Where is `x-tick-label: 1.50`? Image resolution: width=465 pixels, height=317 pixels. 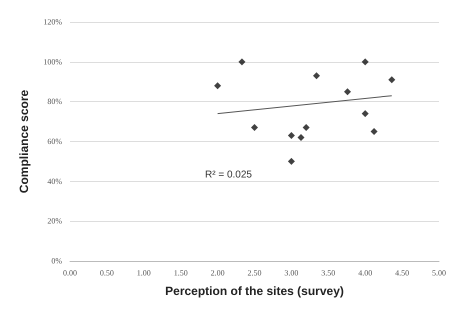 x-tick-label: 1.50 is located at coordinates (181, 273).